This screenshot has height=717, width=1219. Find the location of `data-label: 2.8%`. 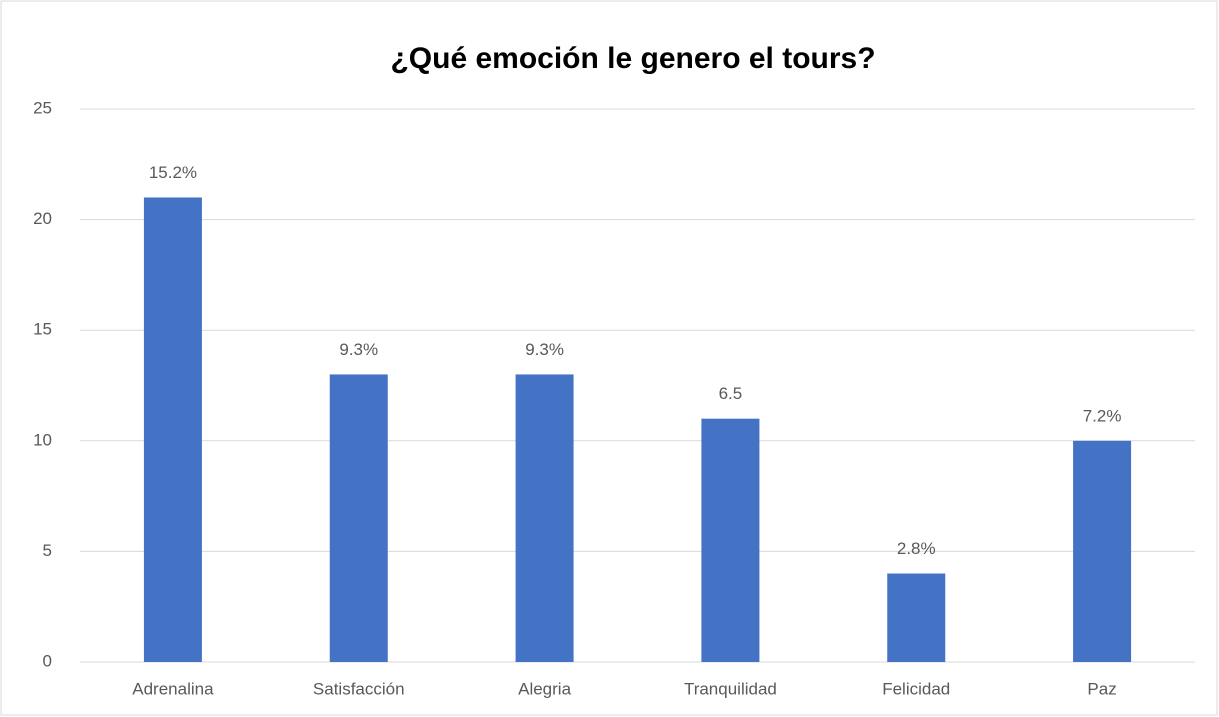

data-label: 2.8% is located at coordinates (916, 548).